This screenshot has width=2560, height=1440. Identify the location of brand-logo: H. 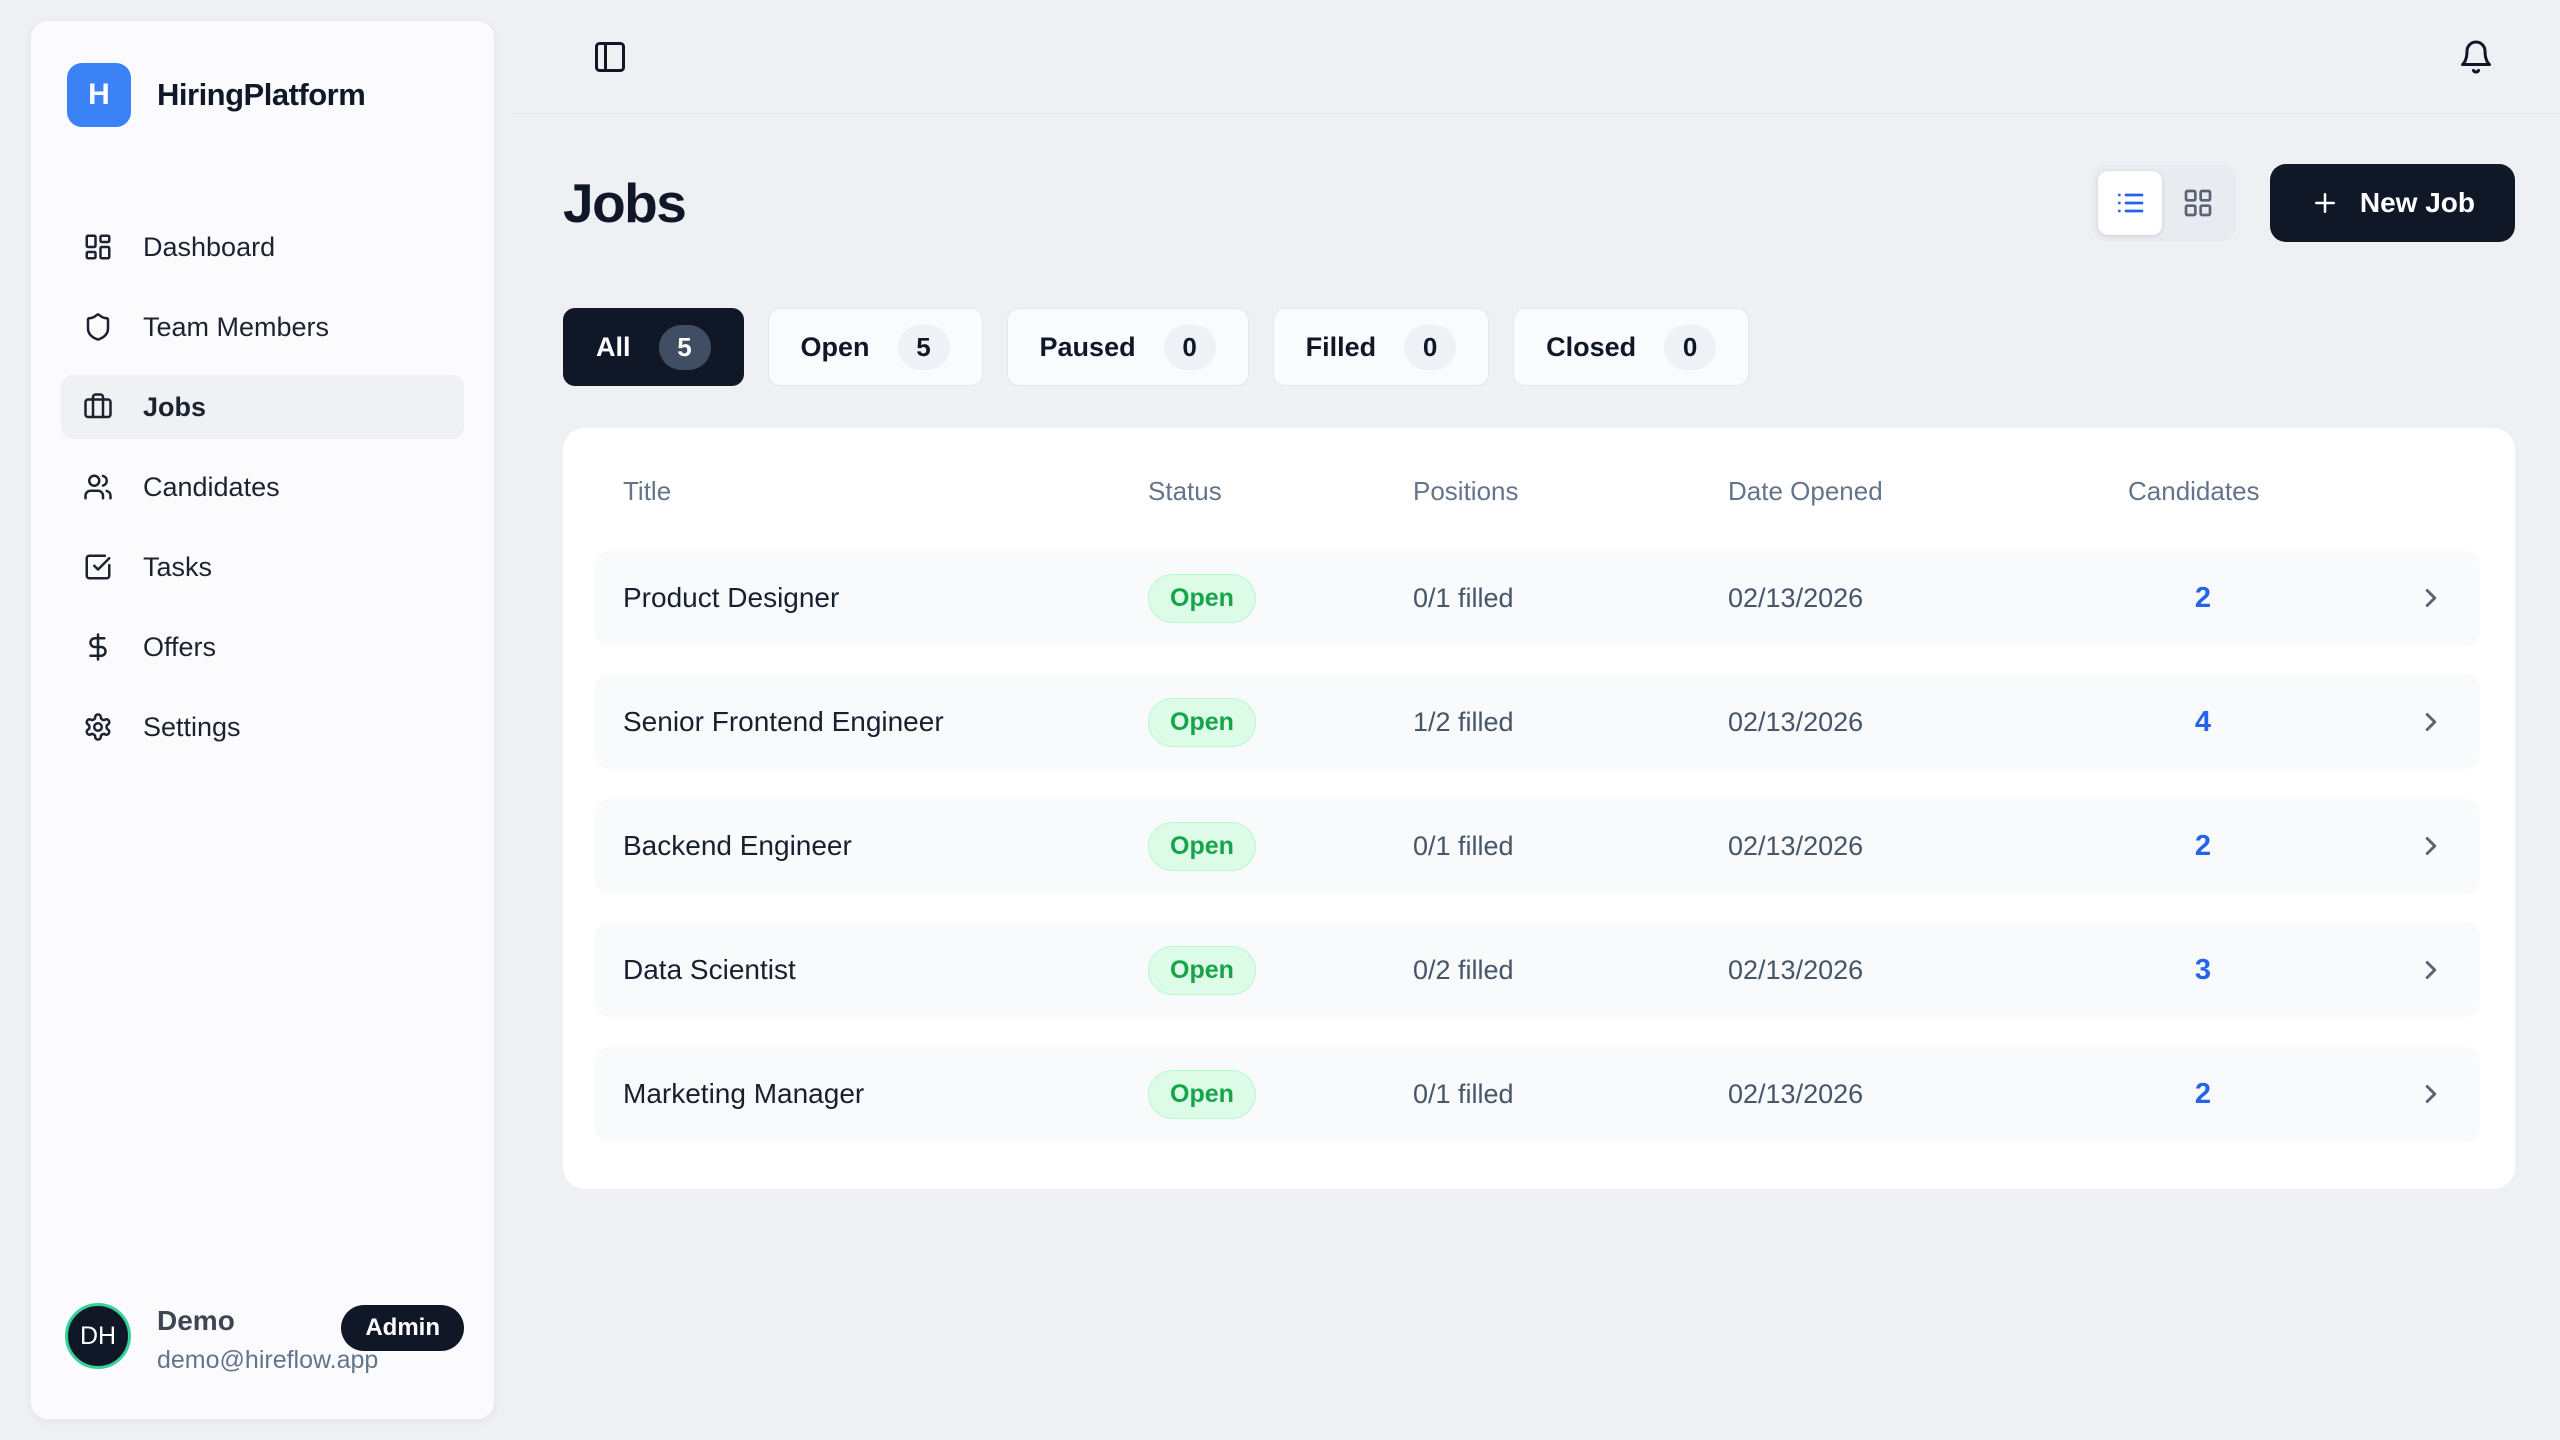
(99, 95).